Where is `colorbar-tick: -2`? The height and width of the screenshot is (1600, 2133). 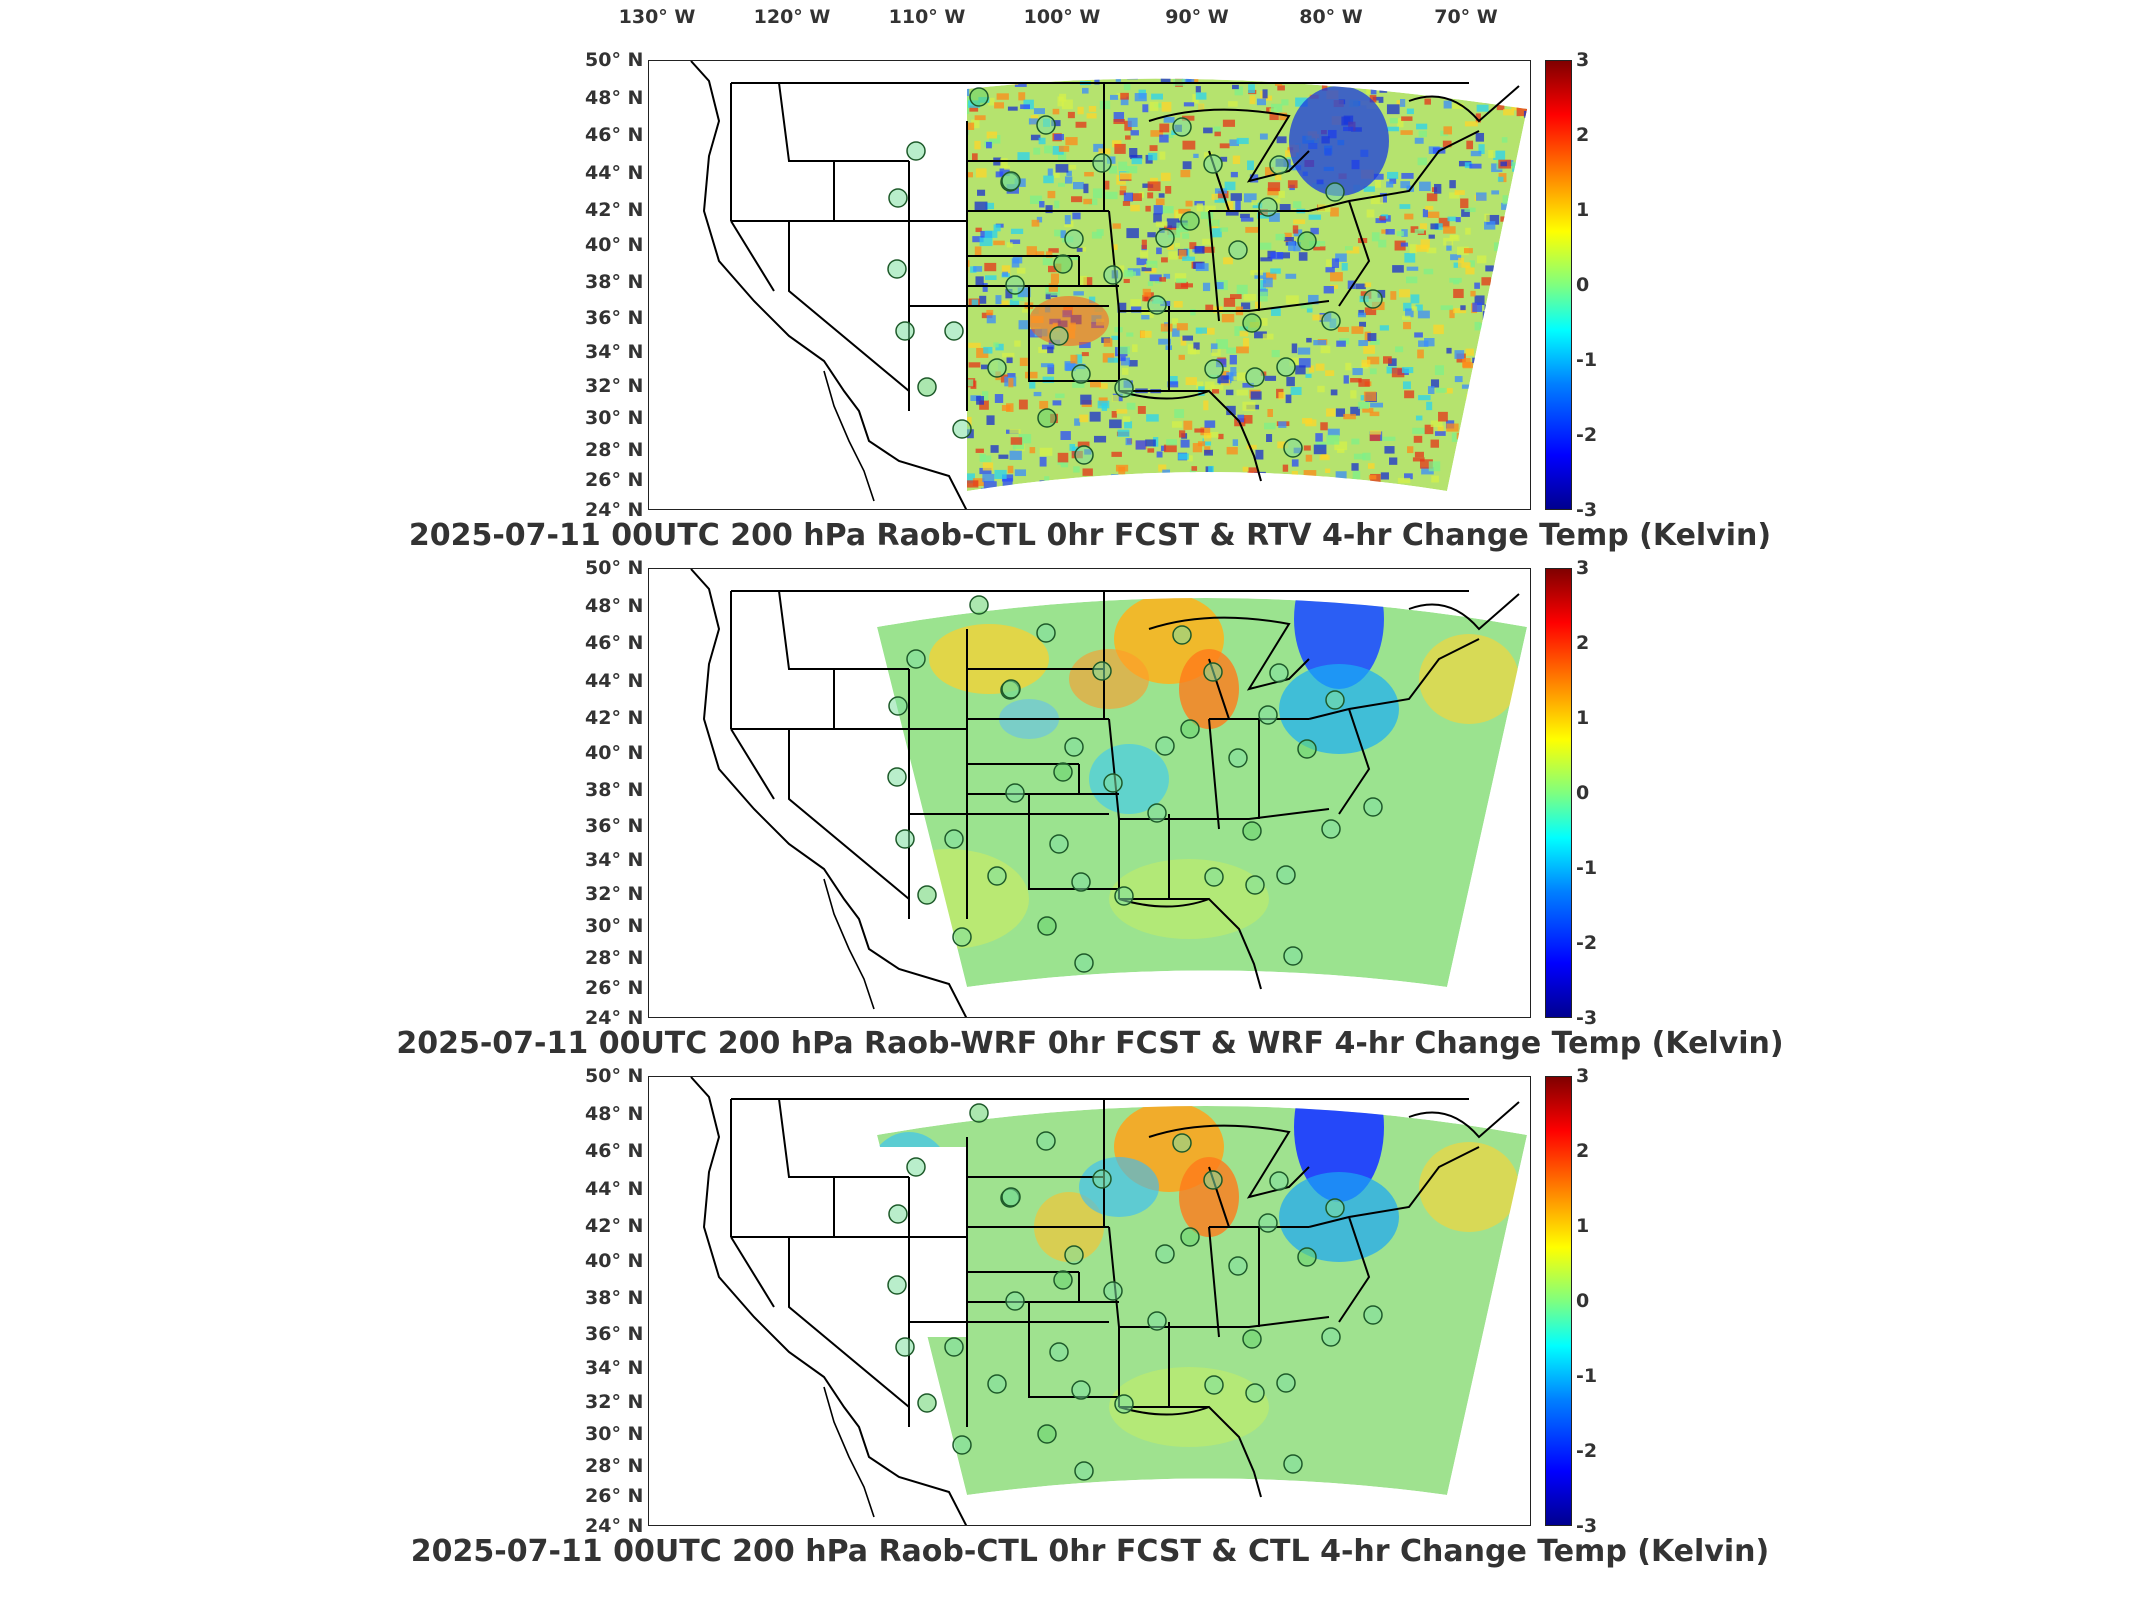
colorbar-tick: -2 is located at coordinates (1587, 943).